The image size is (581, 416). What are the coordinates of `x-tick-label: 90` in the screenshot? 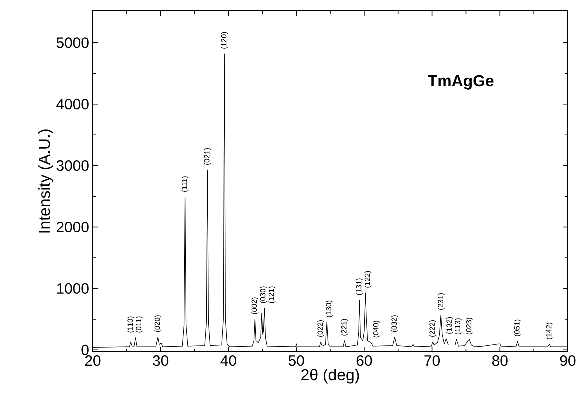 It's located at (568, 361).